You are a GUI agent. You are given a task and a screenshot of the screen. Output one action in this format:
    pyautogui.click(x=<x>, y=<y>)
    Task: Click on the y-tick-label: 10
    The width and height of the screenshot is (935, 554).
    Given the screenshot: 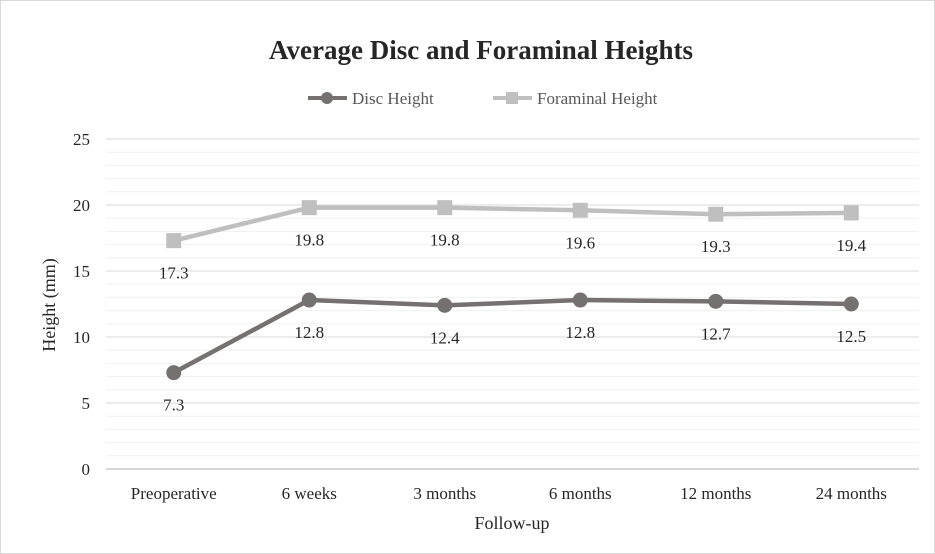 What is the action you would take?
    pyautogui.click(x=81, y=337)
    